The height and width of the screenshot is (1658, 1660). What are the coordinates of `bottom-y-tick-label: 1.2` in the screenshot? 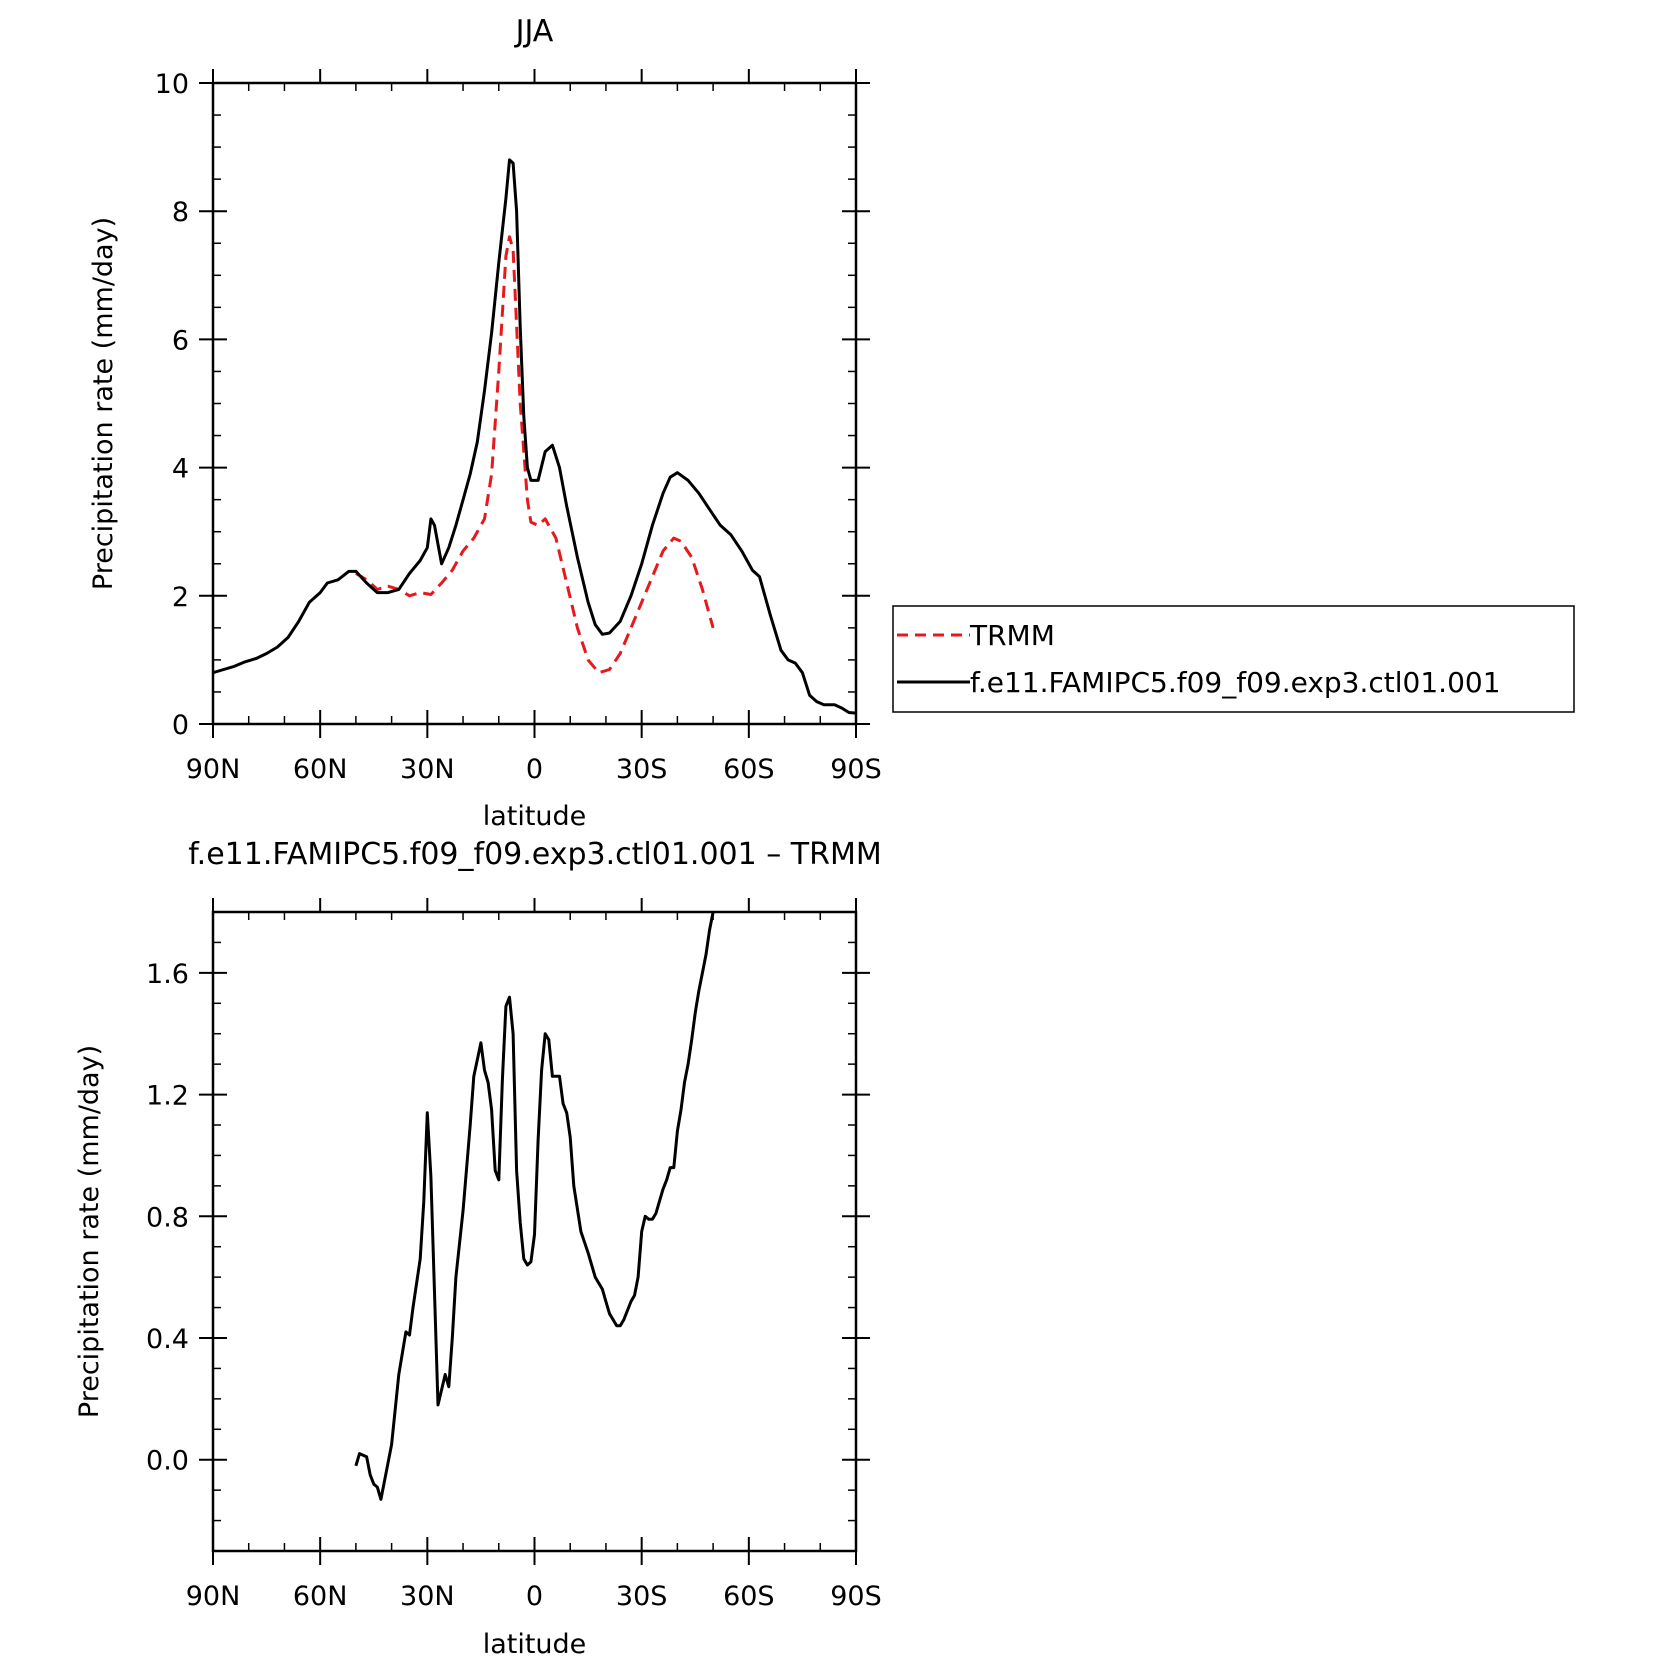 It's located at (167, 1096).